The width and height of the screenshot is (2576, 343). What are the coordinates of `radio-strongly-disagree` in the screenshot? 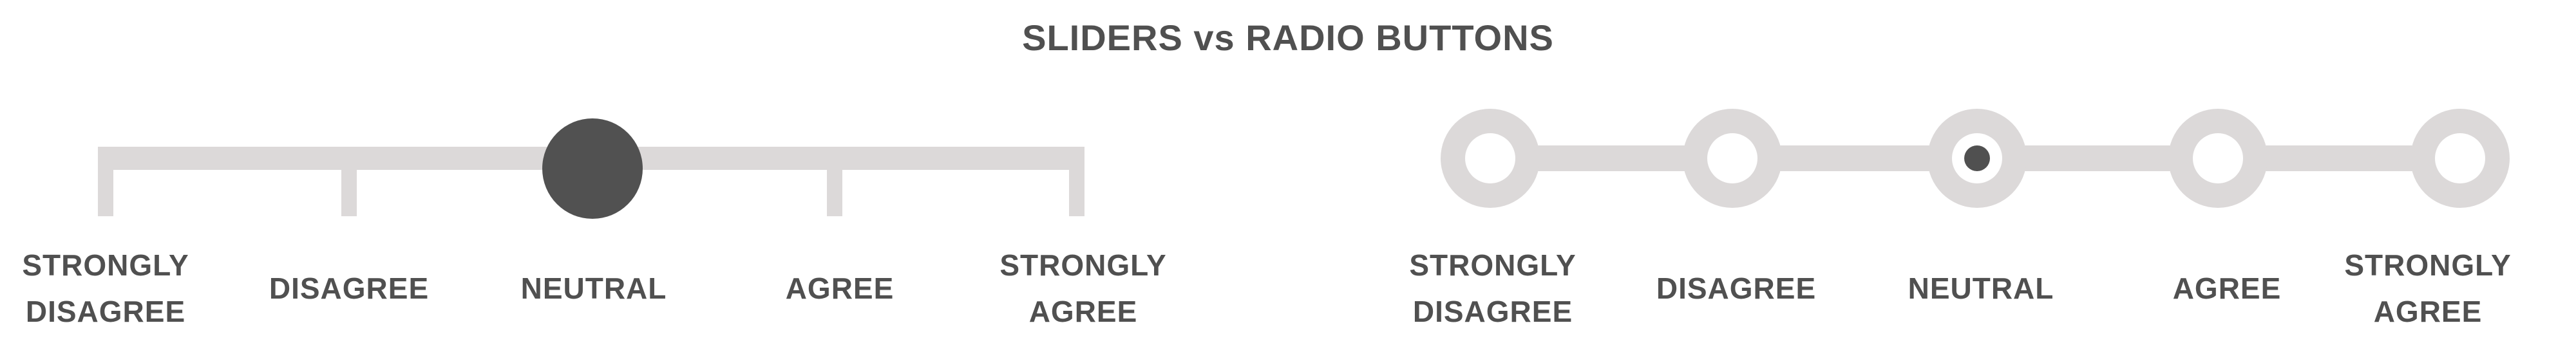 It's located at (1490, 159).